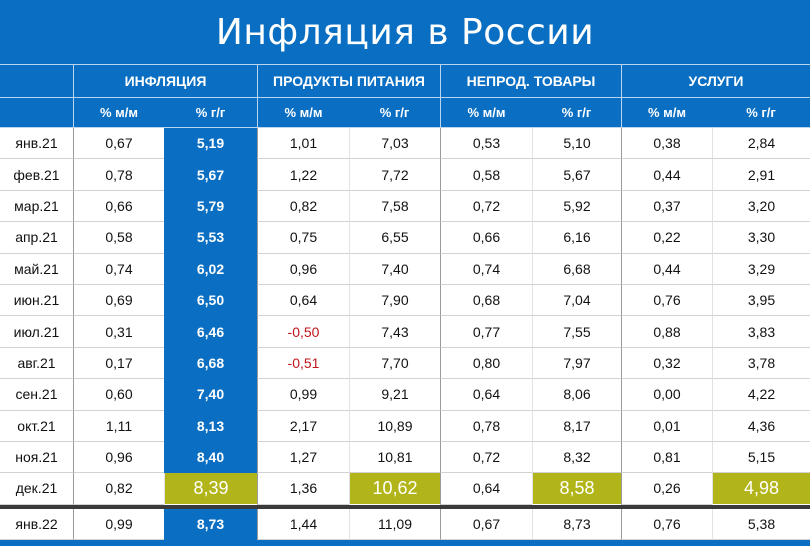 This screenshot has width=810, height=546. I want to click on table-cell: 11,09, so click(394, 524).